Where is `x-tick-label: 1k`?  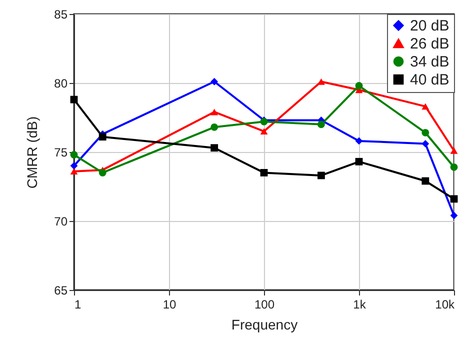
x-tick-label: 1k is located at coordinates (360, 305).